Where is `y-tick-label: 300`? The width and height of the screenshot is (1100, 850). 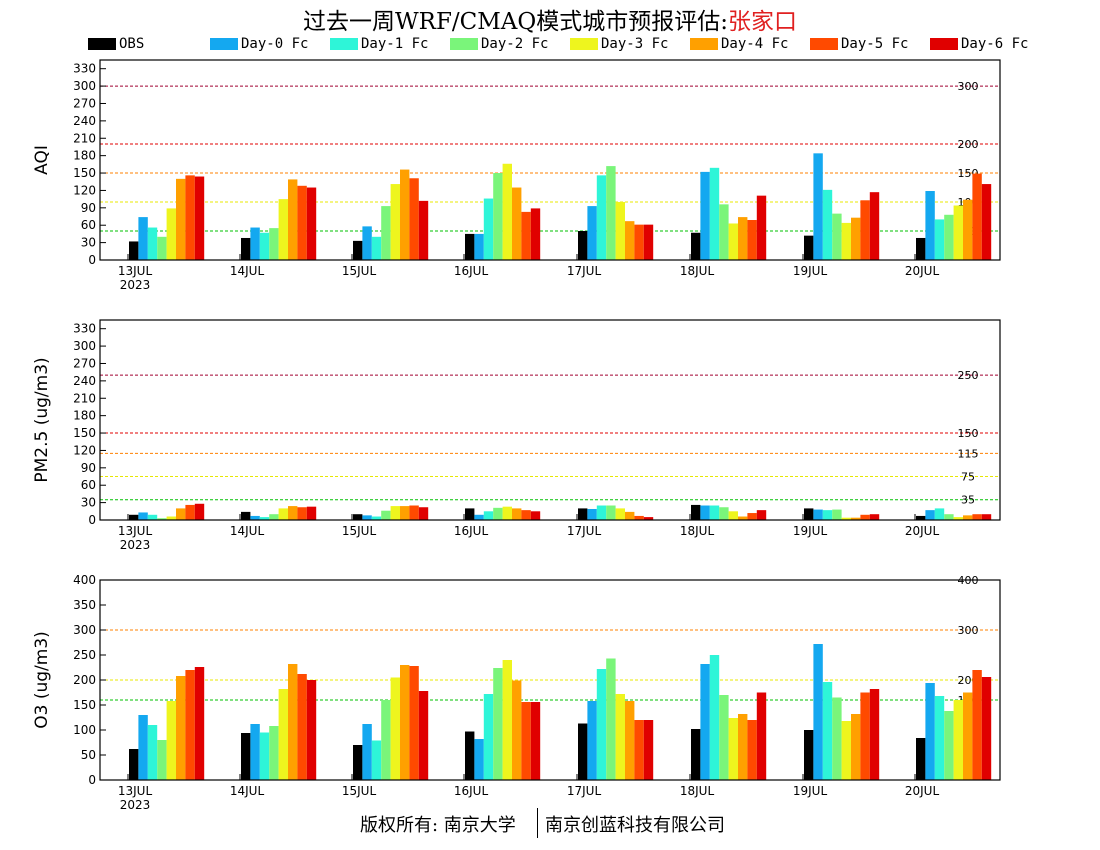 y-tick-label: 300 is located at coordinates (84, 86).